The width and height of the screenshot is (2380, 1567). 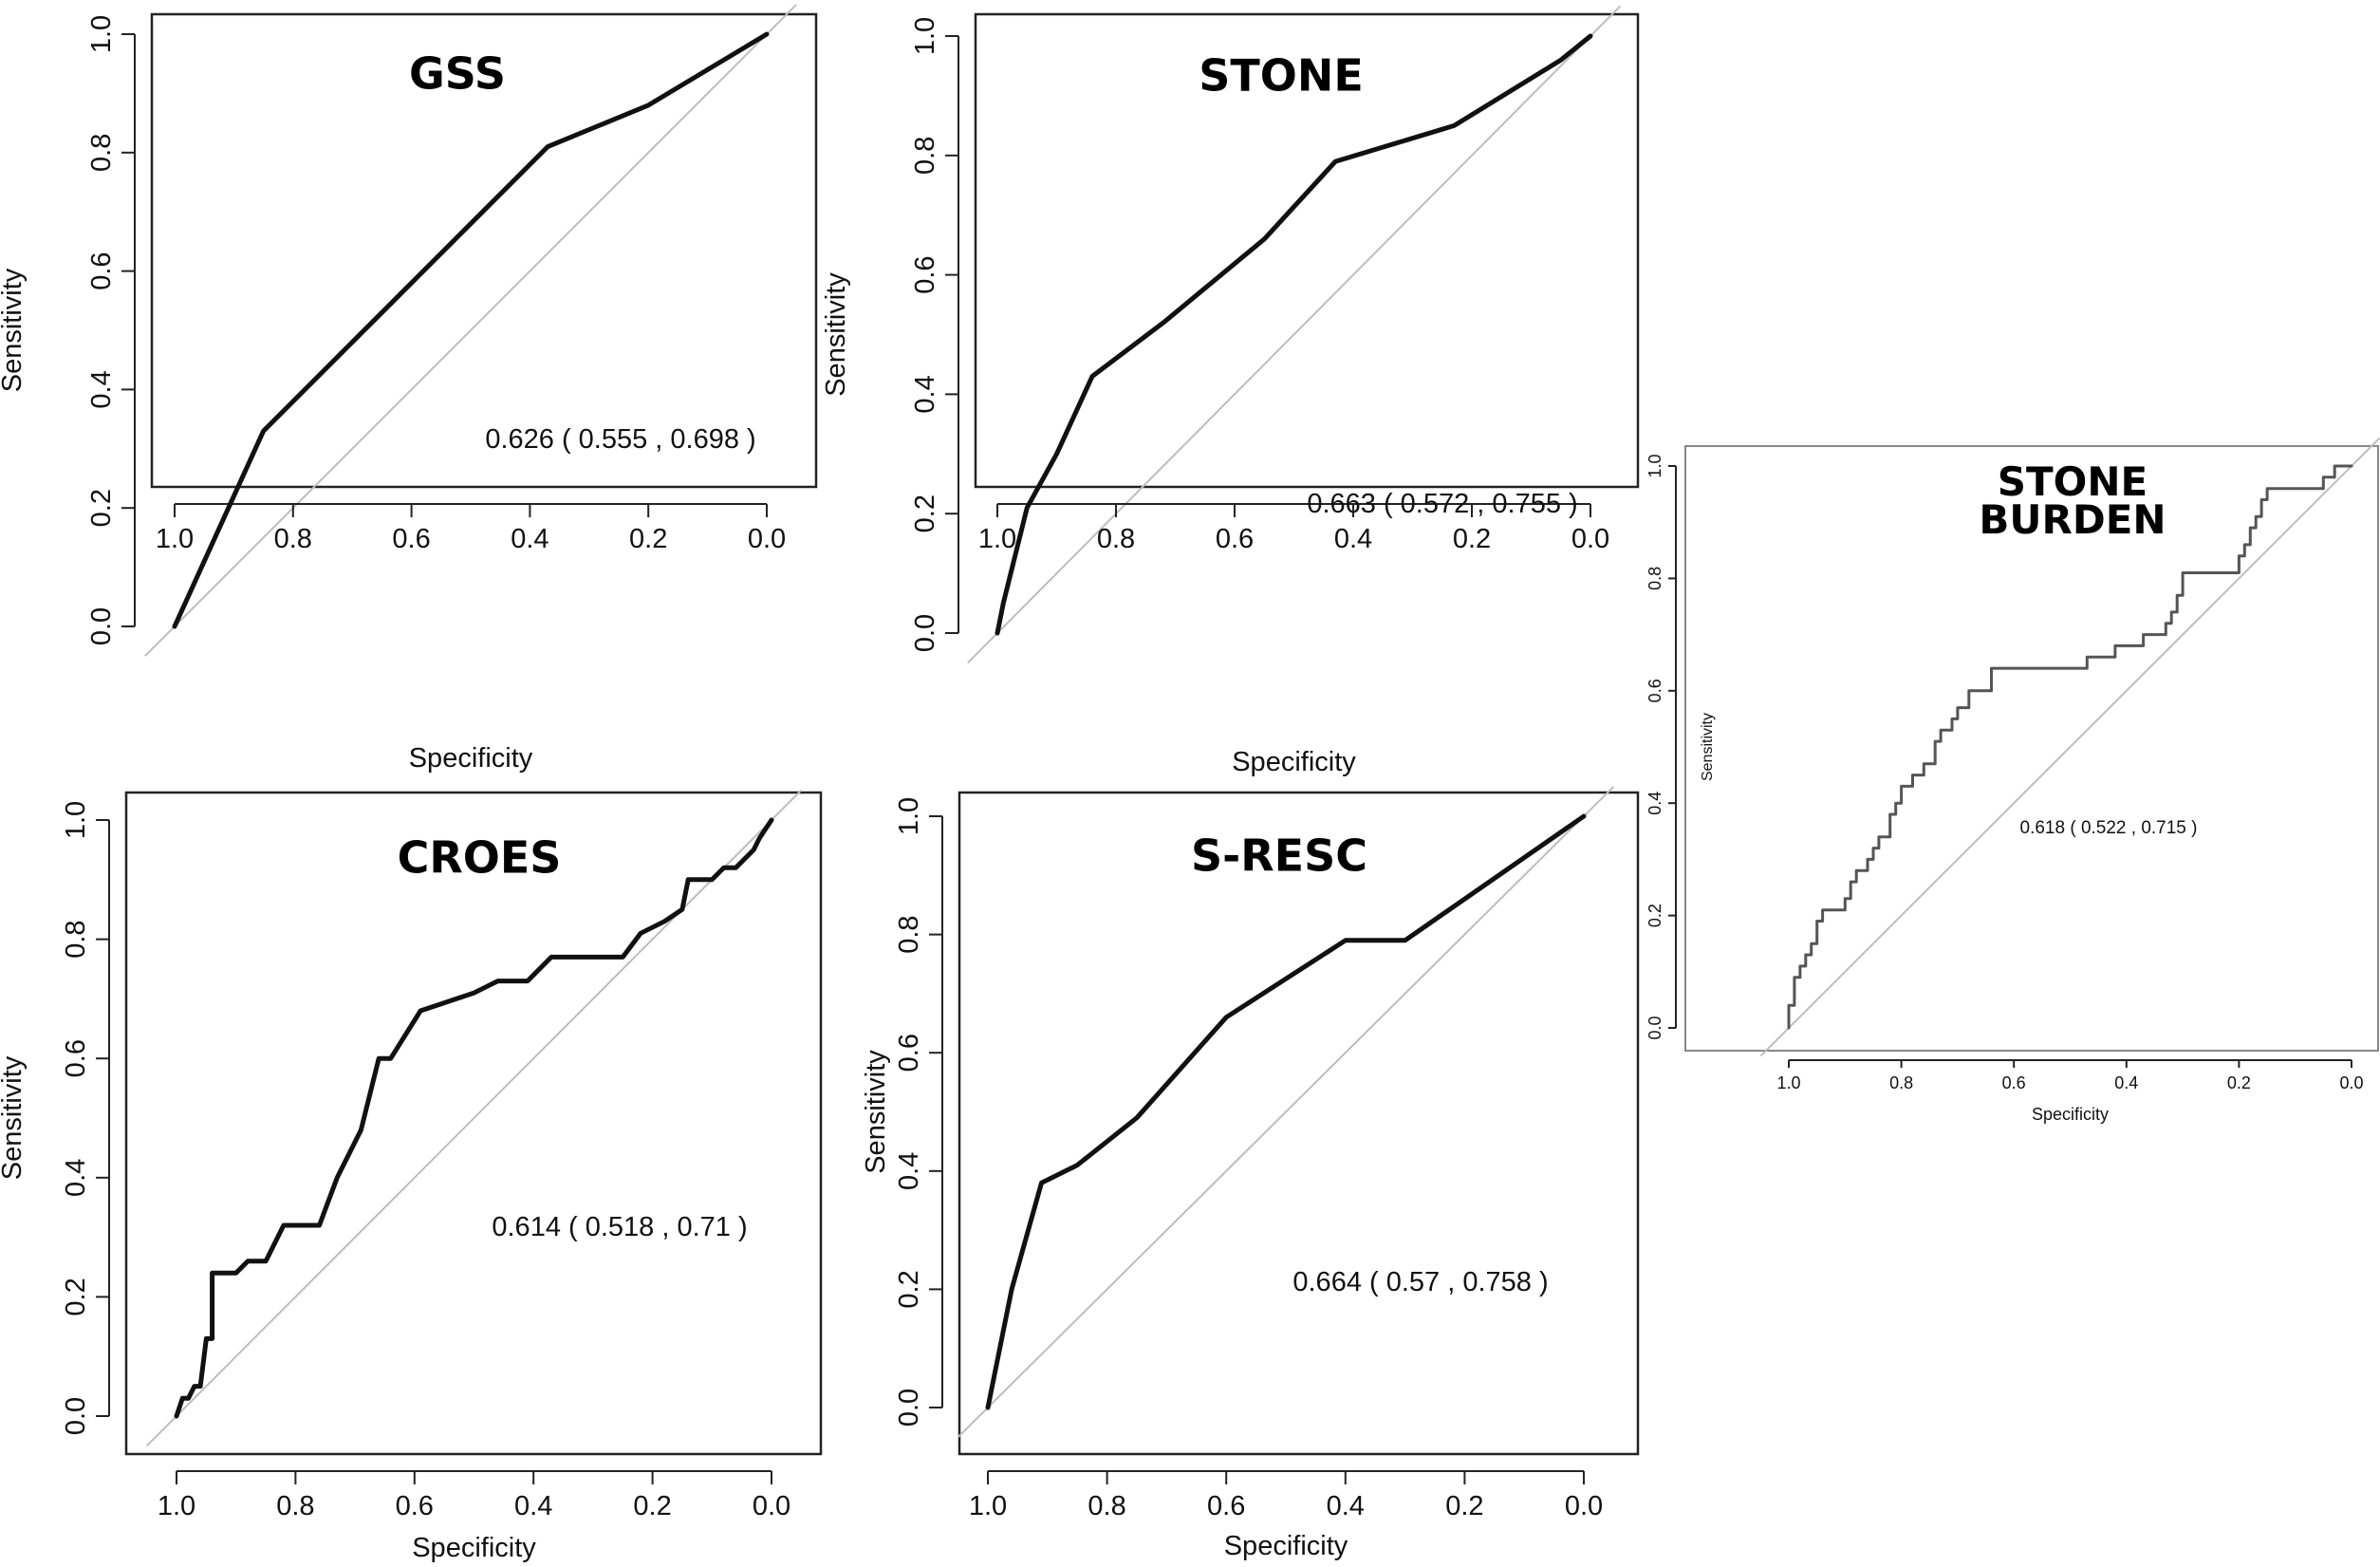 I want to click on auc-annotation: 0.618 ( 0.522 , 0.715 ), so click(x=2109, y=828).